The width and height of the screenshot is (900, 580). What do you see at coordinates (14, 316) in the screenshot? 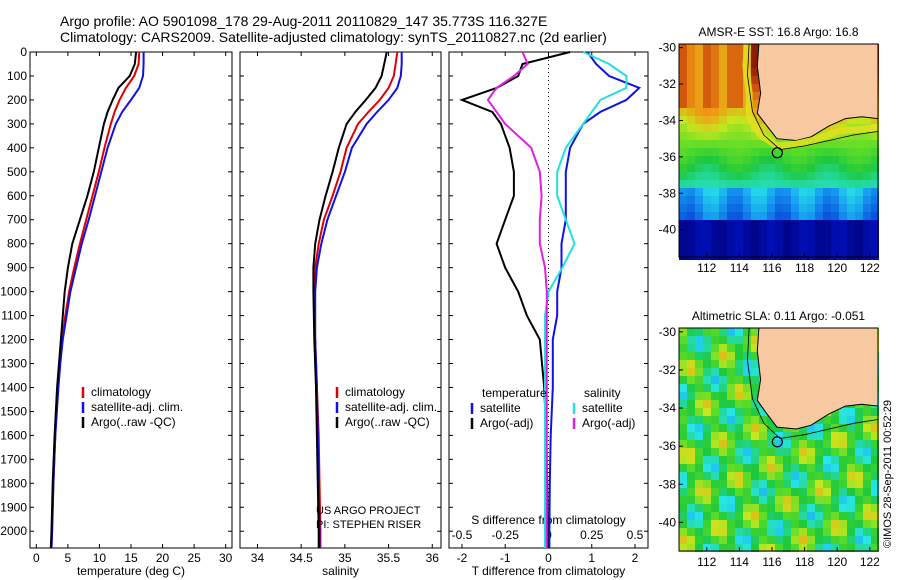
I see `y-tick-label: 1100` at bounding box center [14, 316].